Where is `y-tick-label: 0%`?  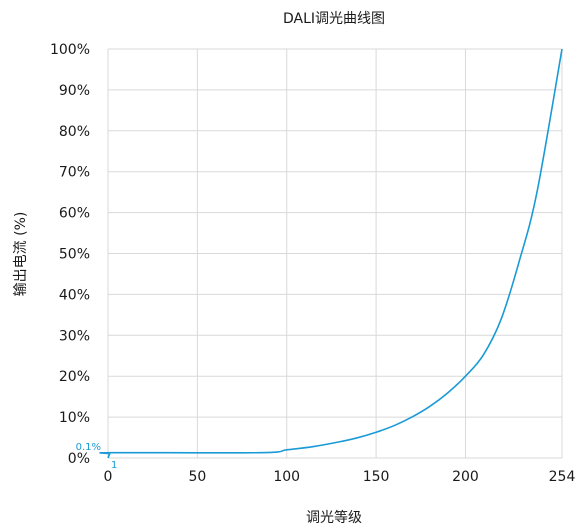
y-tick-label: 0% is located at coordinates (79, 459).